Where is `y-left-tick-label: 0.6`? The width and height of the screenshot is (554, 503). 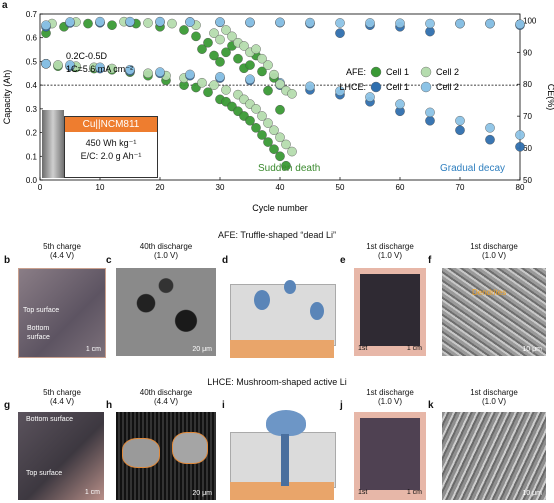
y-left-tick-label: 0.6 is located at coordinates (32, 38).